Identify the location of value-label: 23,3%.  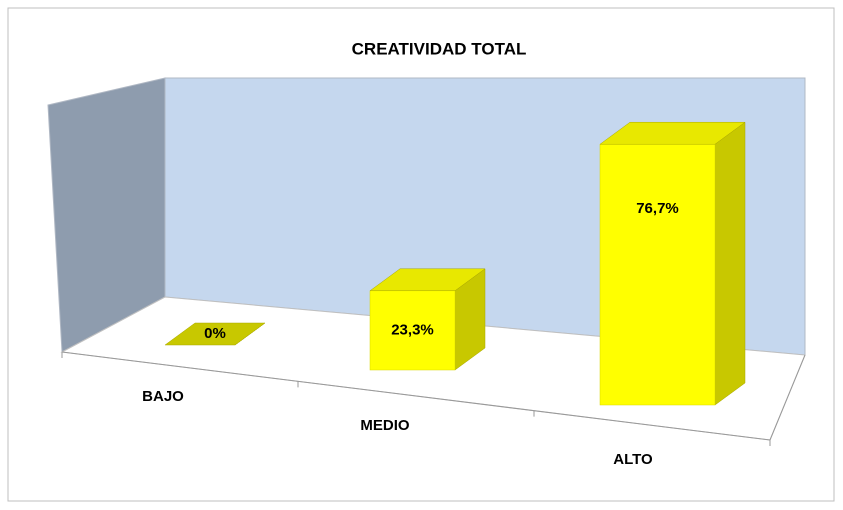
(412, 329).